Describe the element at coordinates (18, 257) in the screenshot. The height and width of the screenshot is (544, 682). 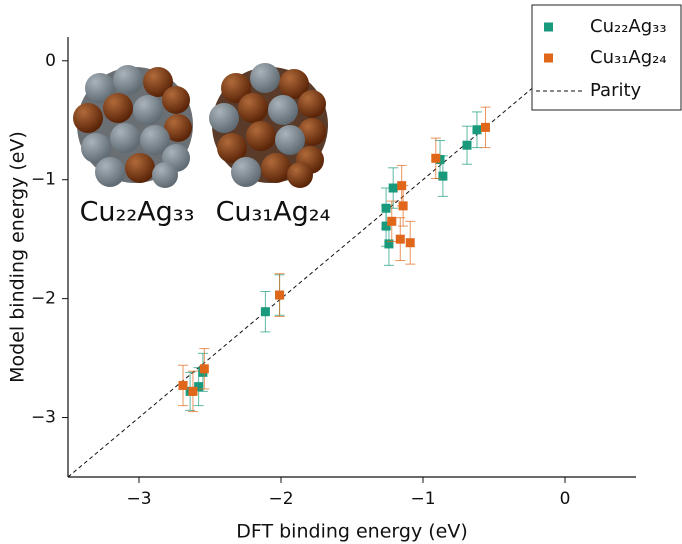
I see `y-axis-title: Model binding energy (eV)` at that location.